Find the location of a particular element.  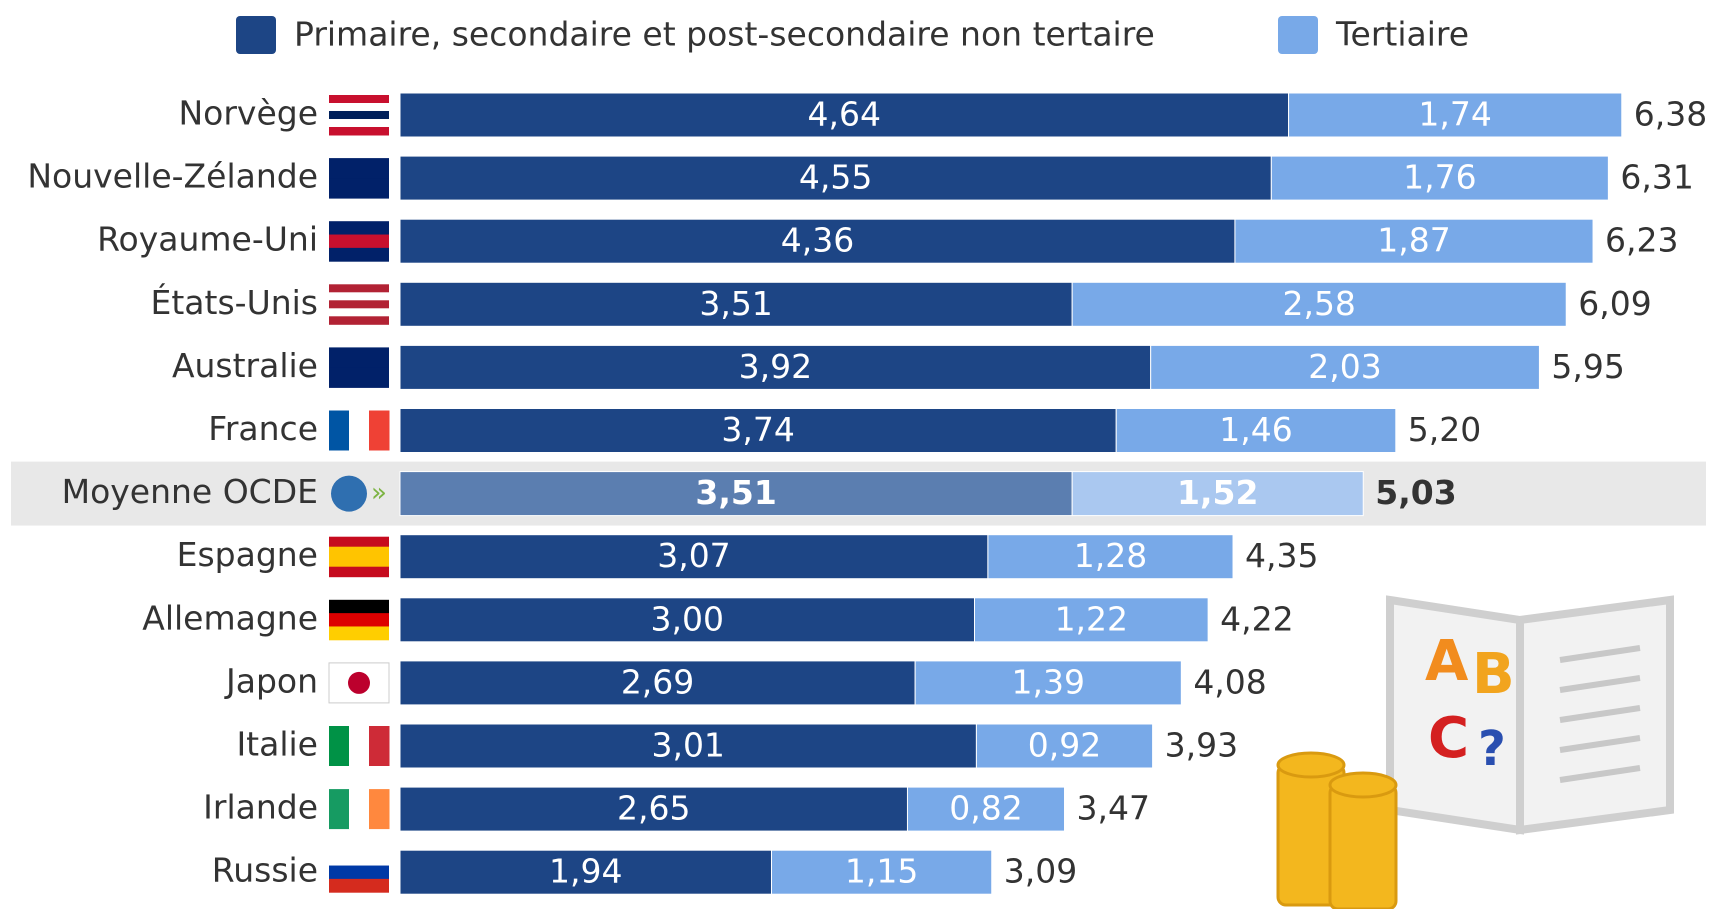

value-label: 1,76 is located at coordinates (1439, 177).